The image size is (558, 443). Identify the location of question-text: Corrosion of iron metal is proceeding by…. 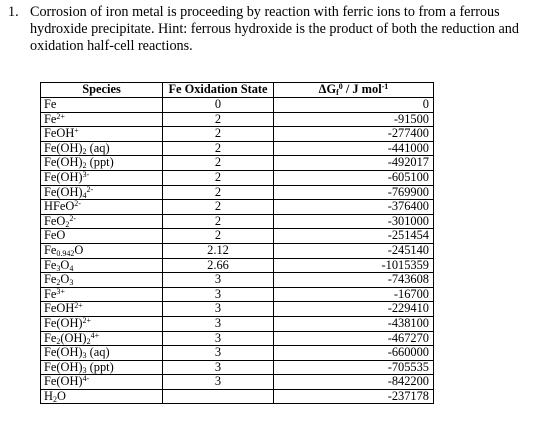
(274, 29).